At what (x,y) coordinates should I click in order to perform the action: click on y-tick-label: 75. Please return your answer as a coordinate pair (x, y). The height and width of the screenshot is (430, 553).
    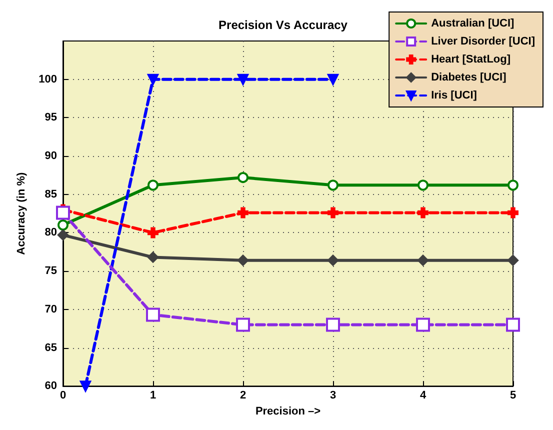
    Looking at the image, I should click on (50, 271).